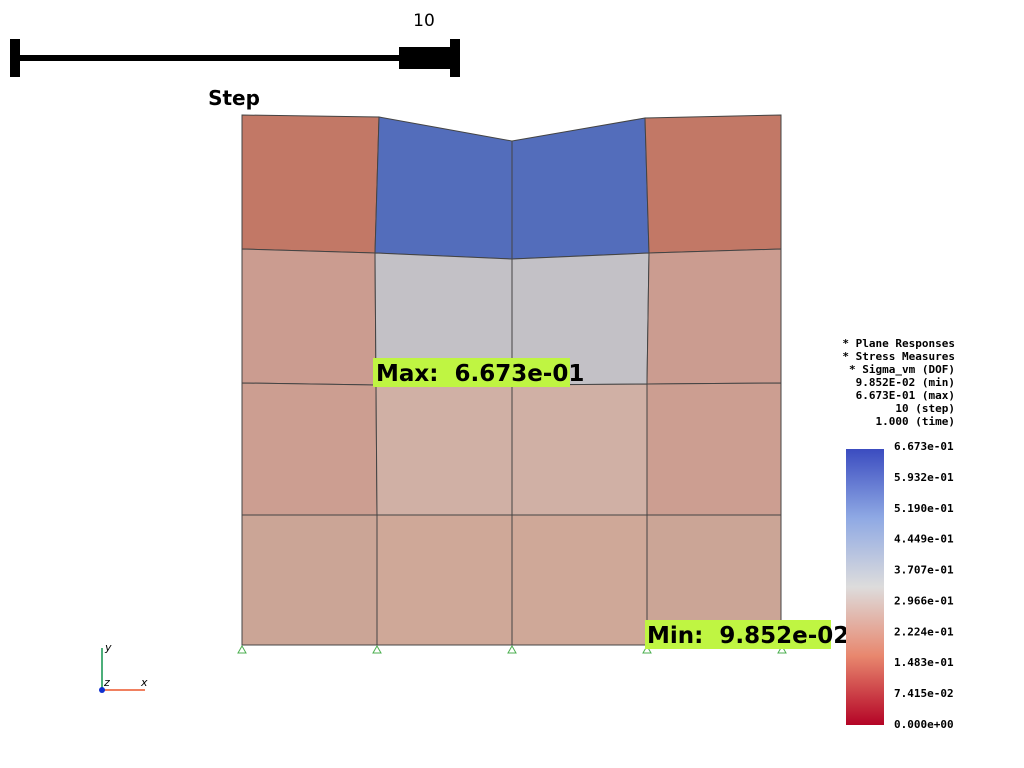  What do you see at coordinates (905, 395) in the screenshot?
I see `info-line: 6.673E-01 (max)` at bounding box center [905, 395].